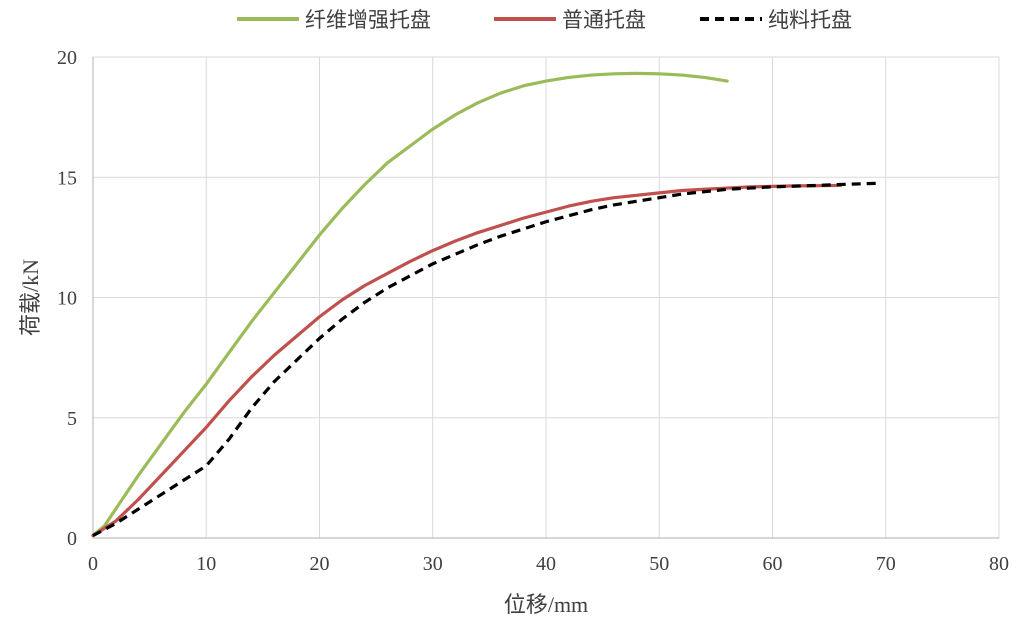 The width and height of the screenshot is (1025, 629). What do you see at coordinates (30, 297) in the screenshot?
I see `y-axis-title: 荷载/kN` at bounding box center [30, 297].